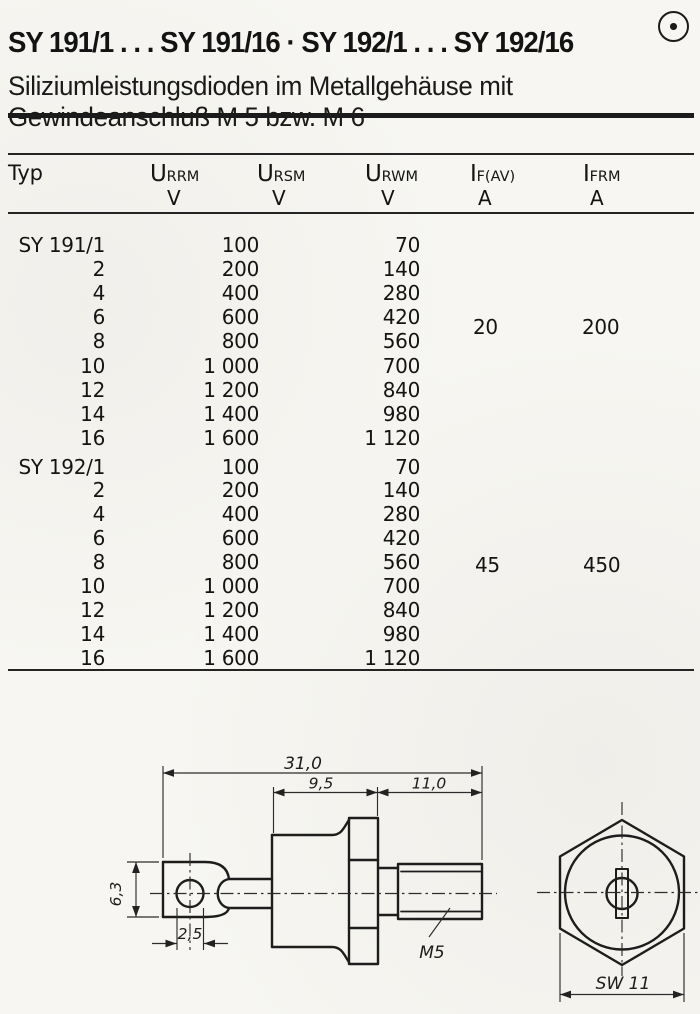  Describe the element at coordinates (485, 198) in the screenshot. I see `unit-ifav: A` at that location.